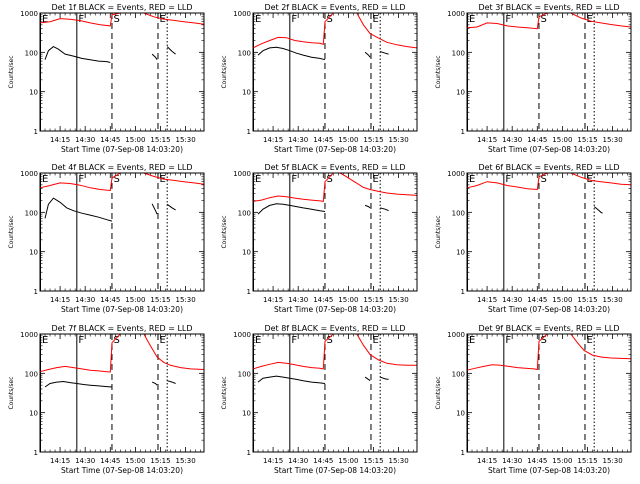  I want to click on panel-title: Det 6f BLACK = Events, RED = LLD, so click(548, 167).